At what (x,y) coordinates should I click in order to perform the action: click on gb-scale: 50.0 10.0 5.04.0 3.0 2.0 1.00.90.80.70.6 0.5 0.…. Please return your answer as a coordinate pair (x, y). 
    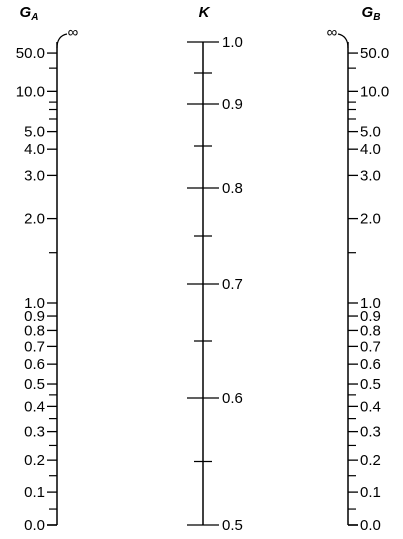
    Looking at the image, I should click on (358, 279).